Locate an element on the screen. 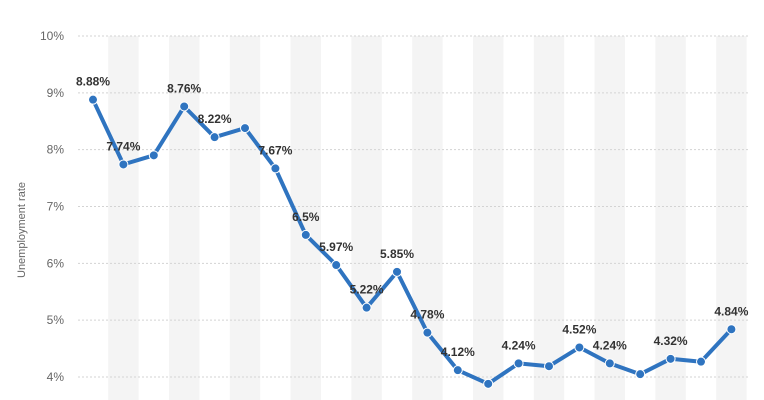  y-tick-label: 5% is located at coordinates (56, 320).